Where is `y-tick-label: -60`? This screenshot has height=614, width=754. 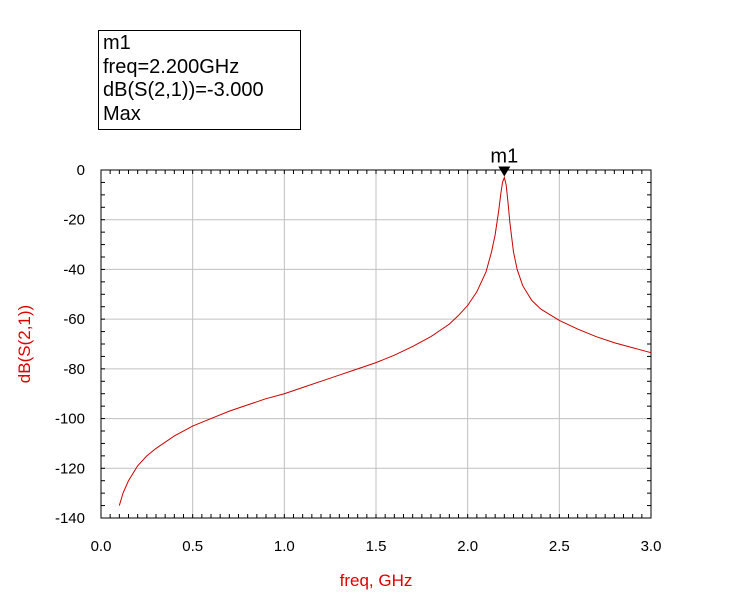
y-tick-label: -60 is located at coordinates (74, 319).